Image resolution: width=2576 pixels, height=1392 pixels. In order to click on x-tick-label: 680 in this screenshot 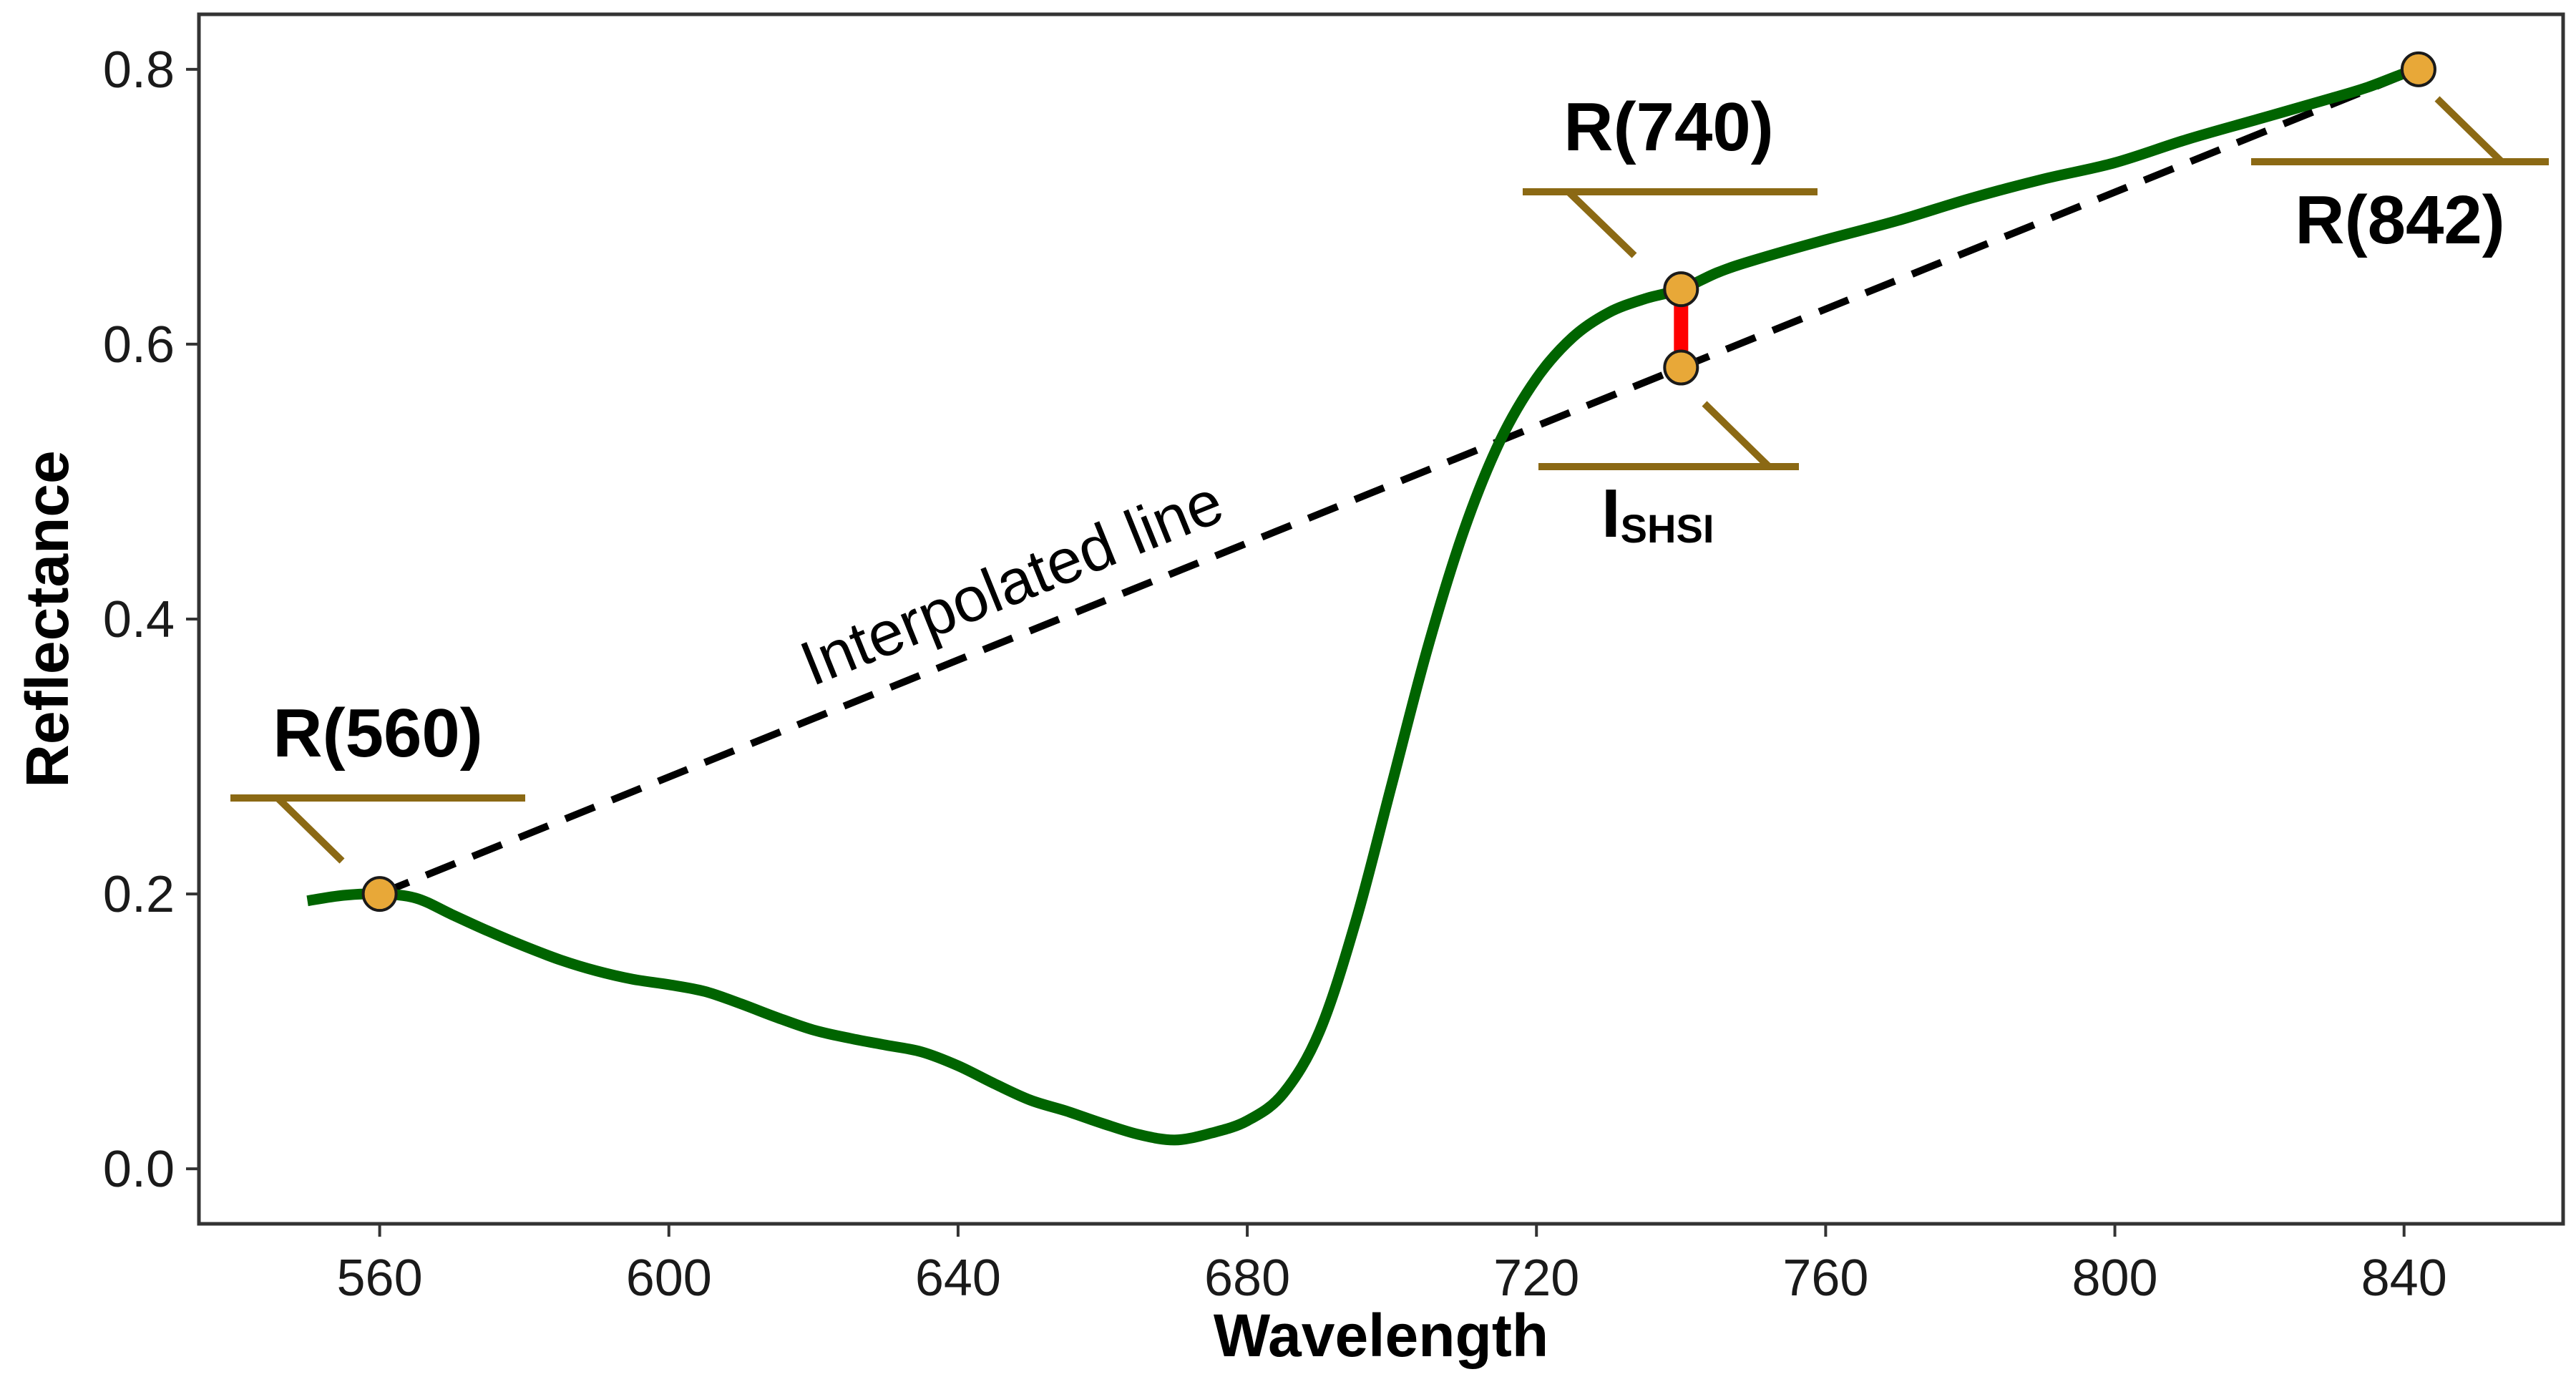, I will do `click(1247, 1278)`.